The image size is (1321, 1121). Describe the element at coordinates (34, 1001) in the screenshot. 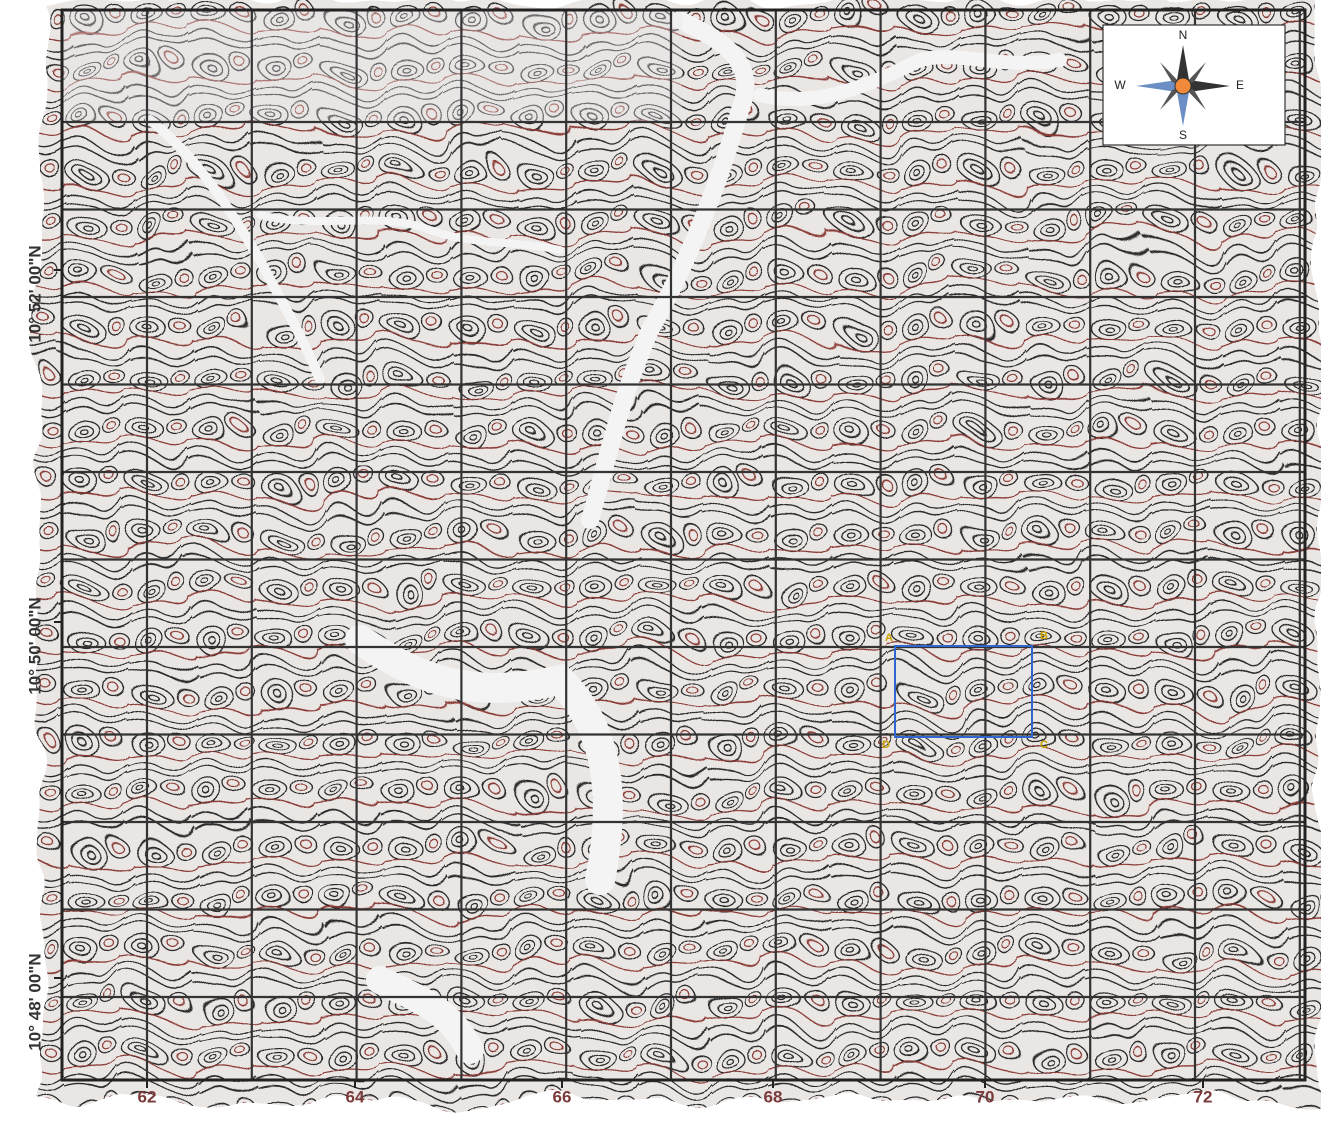

I see `y-label: 10° 48' 00"N` at that location.